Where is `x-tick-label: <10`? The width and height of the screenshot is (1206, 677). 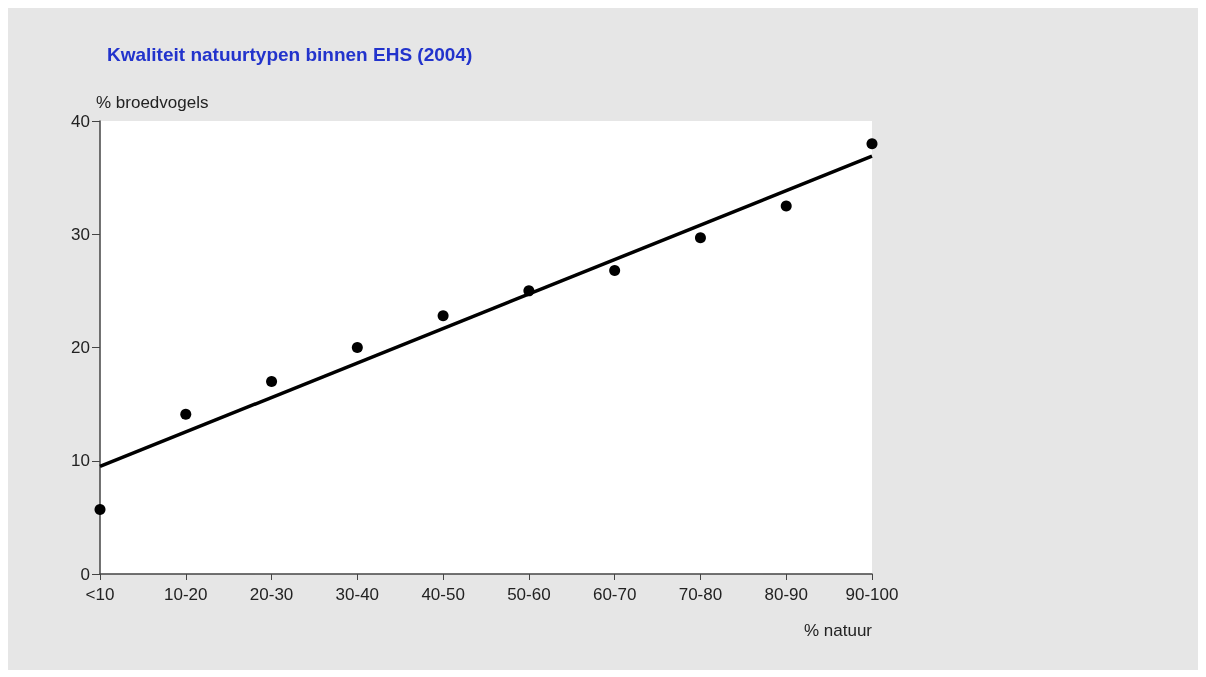
x-tick-label: <10 is located at coordinates (100, 594).